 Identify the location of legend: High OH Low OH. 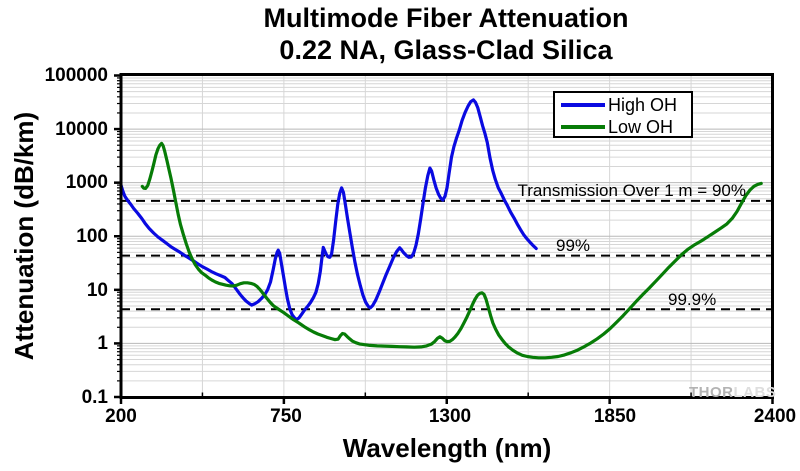
(623, 114).